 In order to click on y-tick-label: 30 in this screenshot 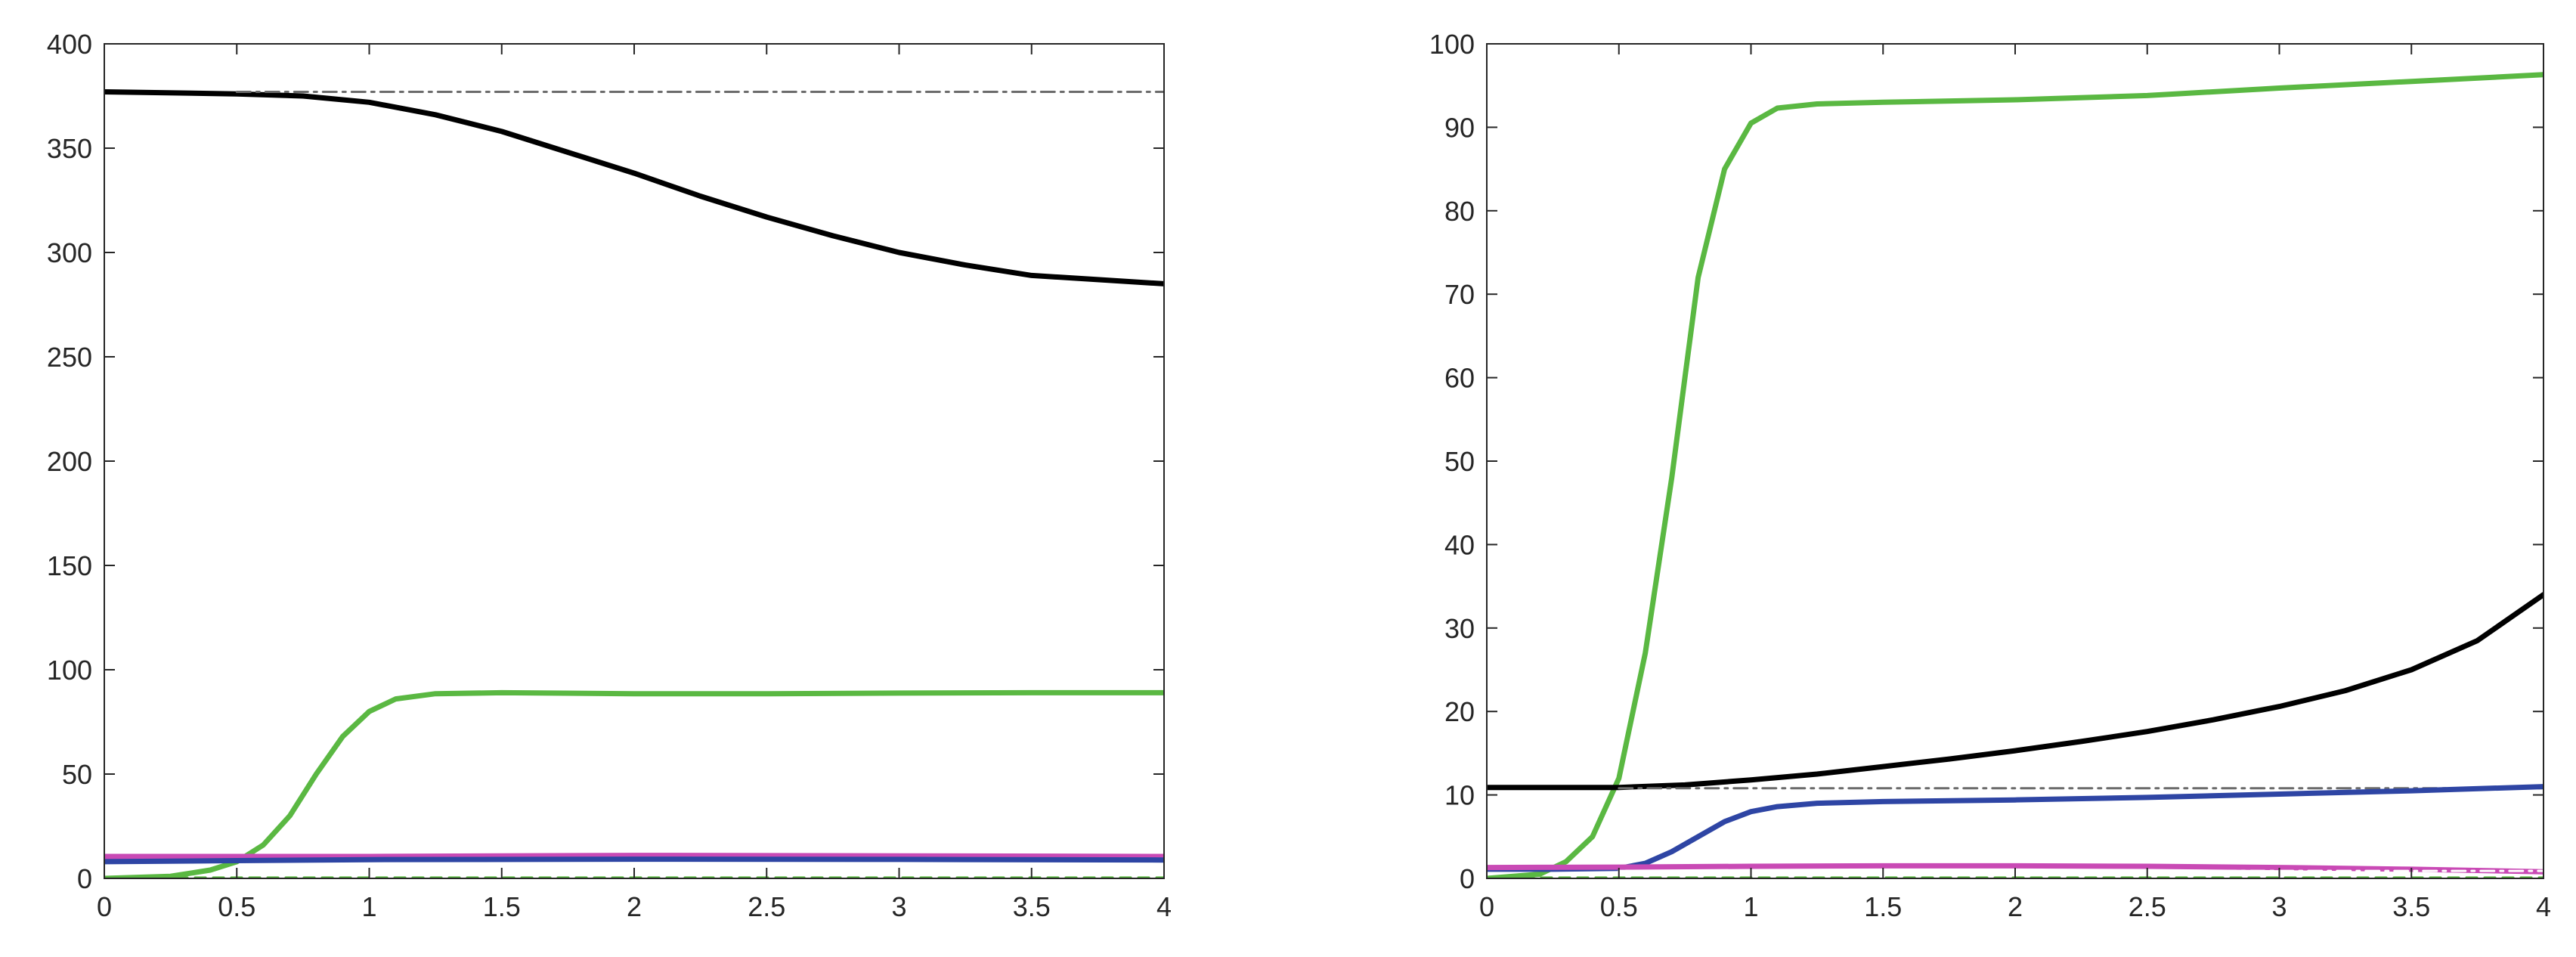, I will do `click(1459, 628)`.